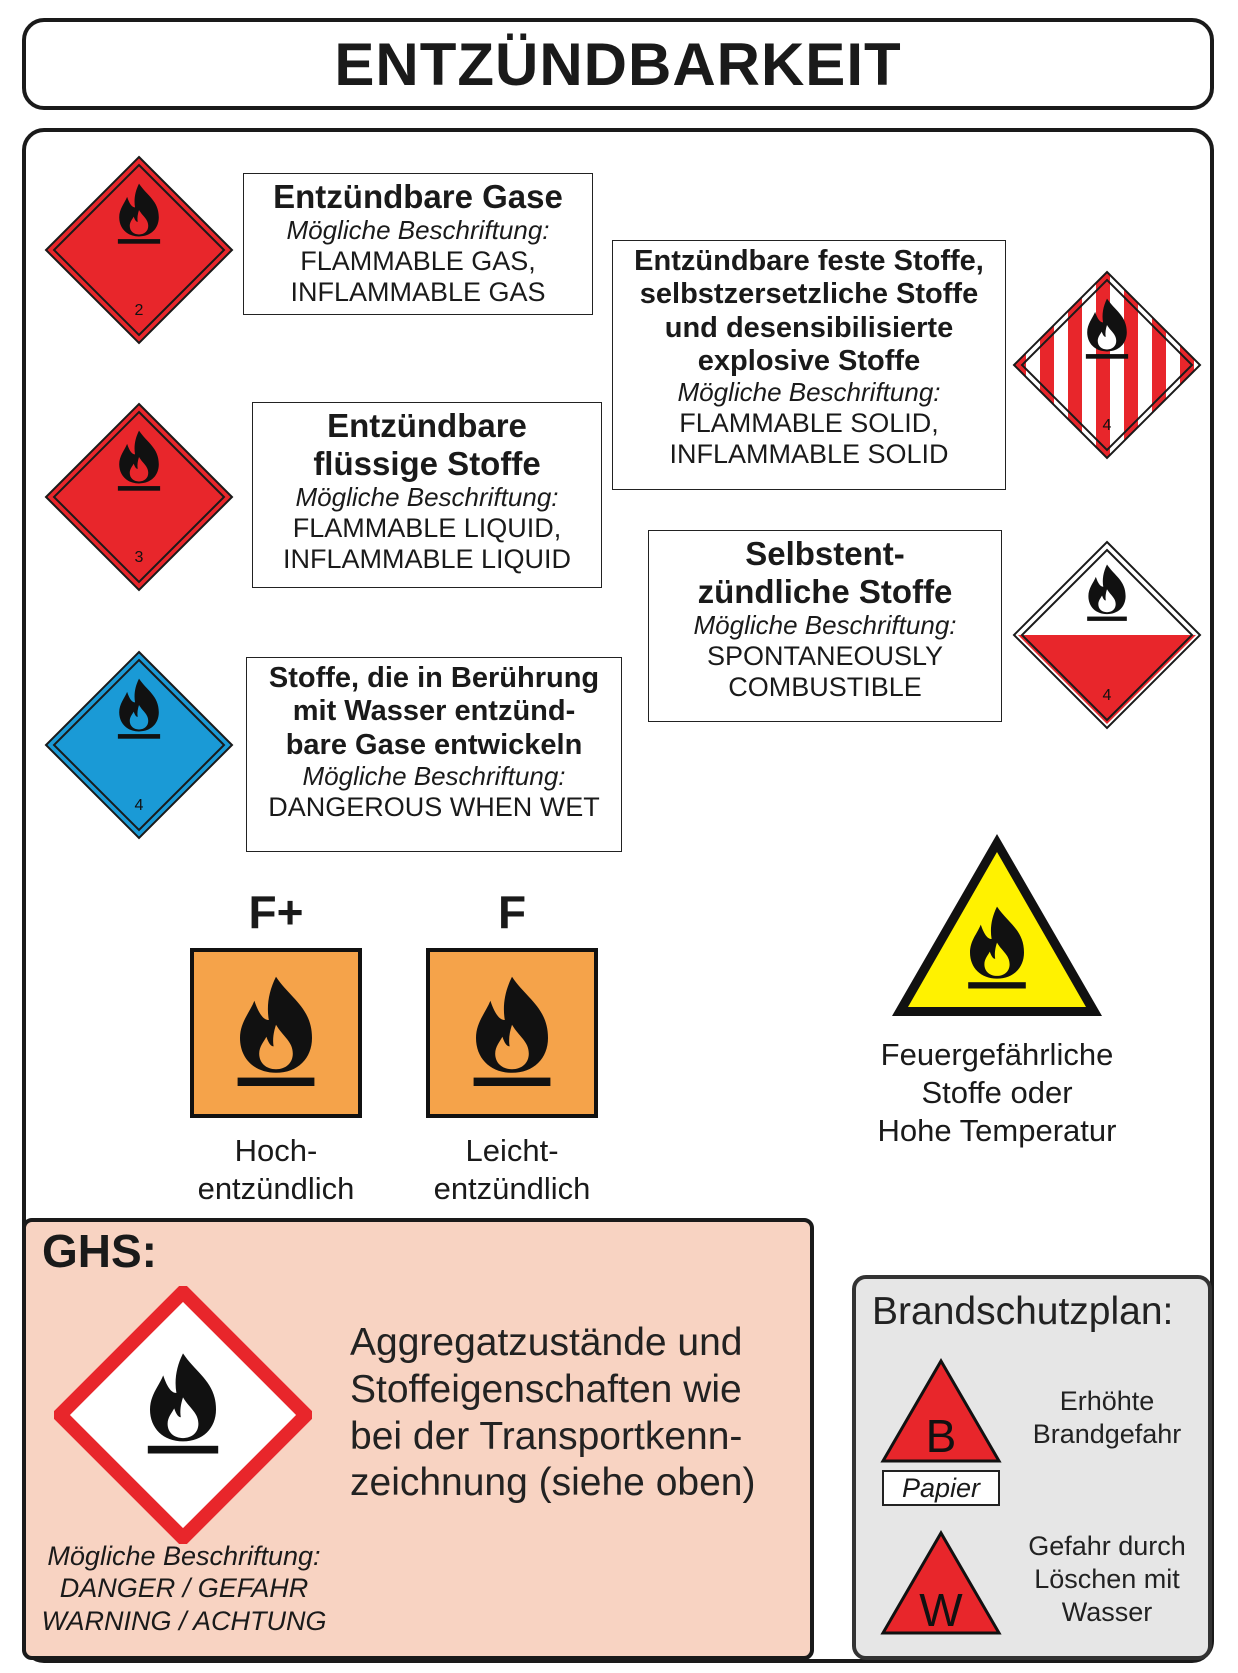  What do you see at coordinates (139, 250) in the screenshot?
I see `gas-class-2-placard: 2` at bounding box center [139, 250].